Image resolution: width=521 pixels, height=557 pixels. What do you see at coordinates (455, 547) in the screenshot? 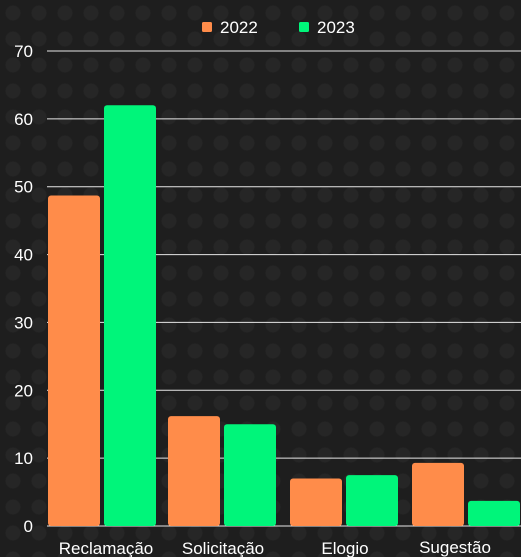
I see `x-tick-label-3: Sugestão` at bounding box center [455, 547].